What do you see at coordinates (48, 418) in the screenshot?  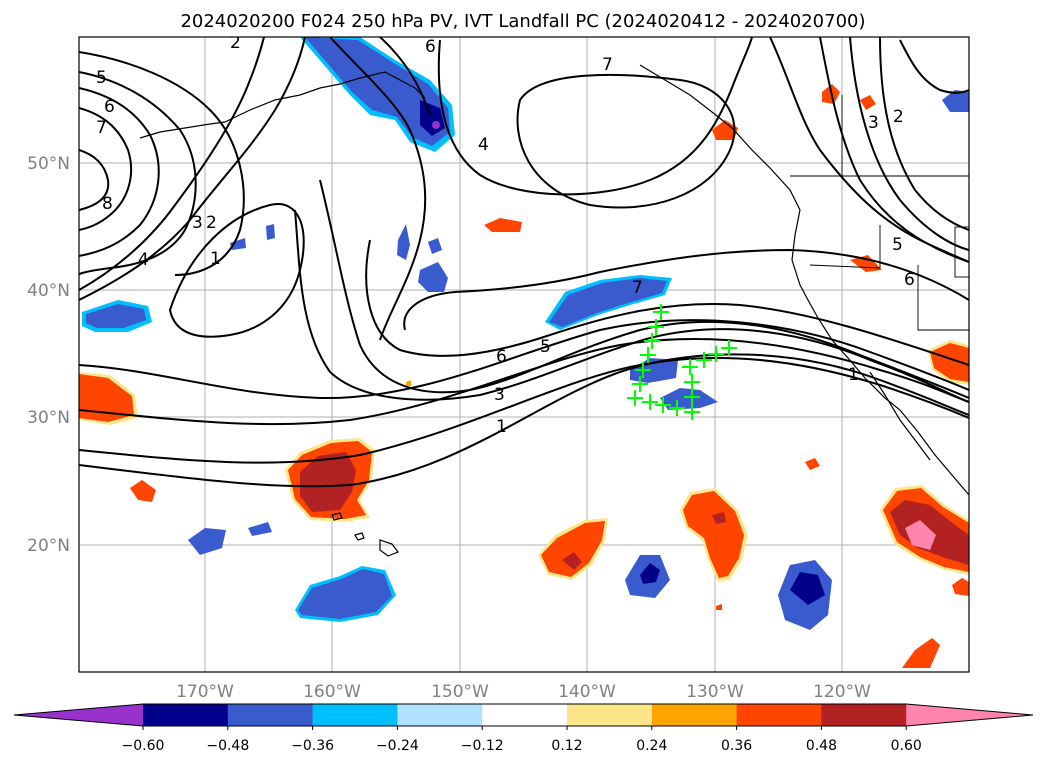 I see `lat-label: 30°N` at bounding box center [48, 418].